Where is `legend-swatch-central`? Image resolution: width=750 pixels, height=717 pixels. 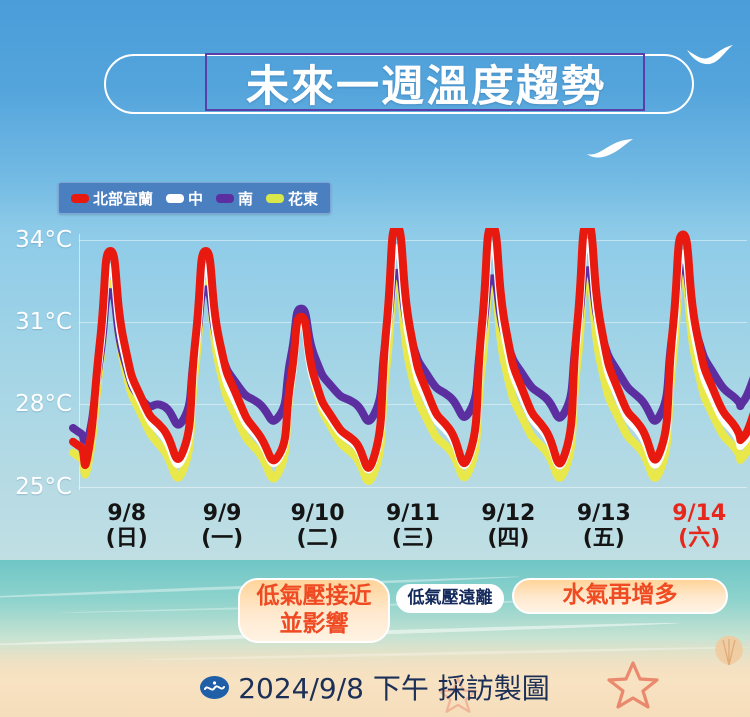 legend-swatch-central is located at coordinates (175, 198).